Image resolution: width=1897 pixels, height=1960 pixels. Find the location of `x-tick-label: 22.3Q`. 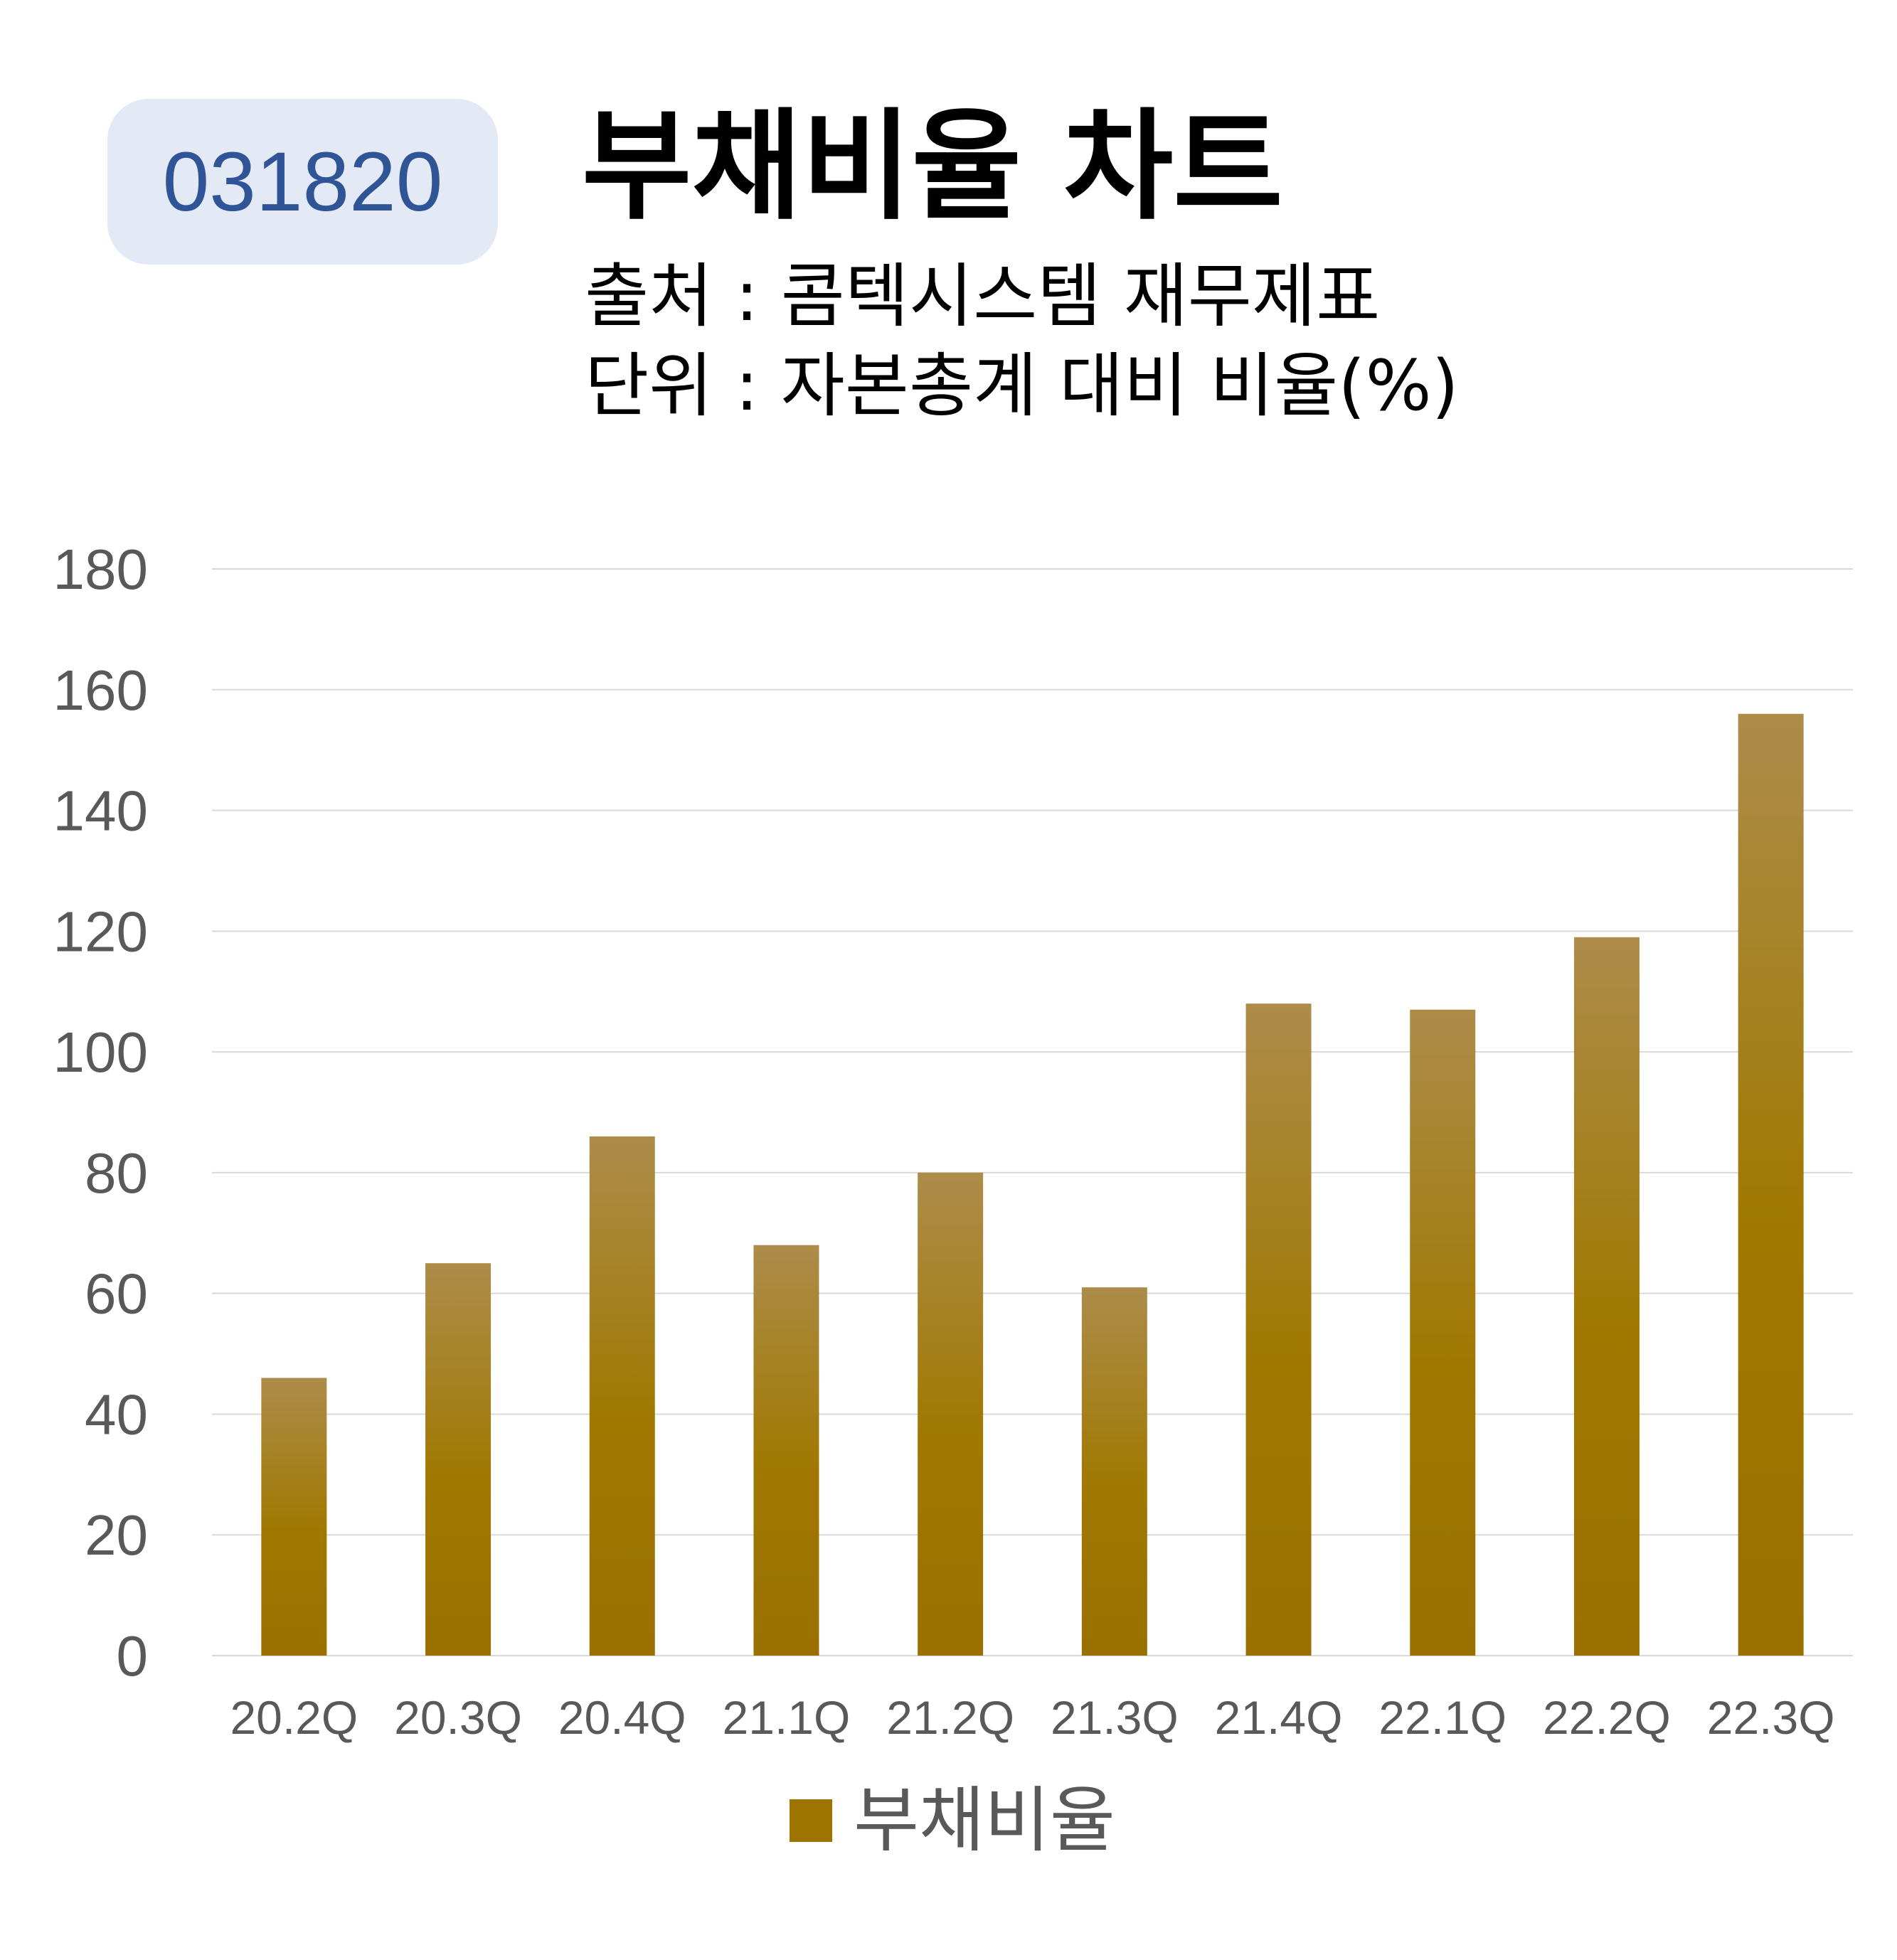

x-tick-label: 22.3Q is located at coordinates (1771, 1717).